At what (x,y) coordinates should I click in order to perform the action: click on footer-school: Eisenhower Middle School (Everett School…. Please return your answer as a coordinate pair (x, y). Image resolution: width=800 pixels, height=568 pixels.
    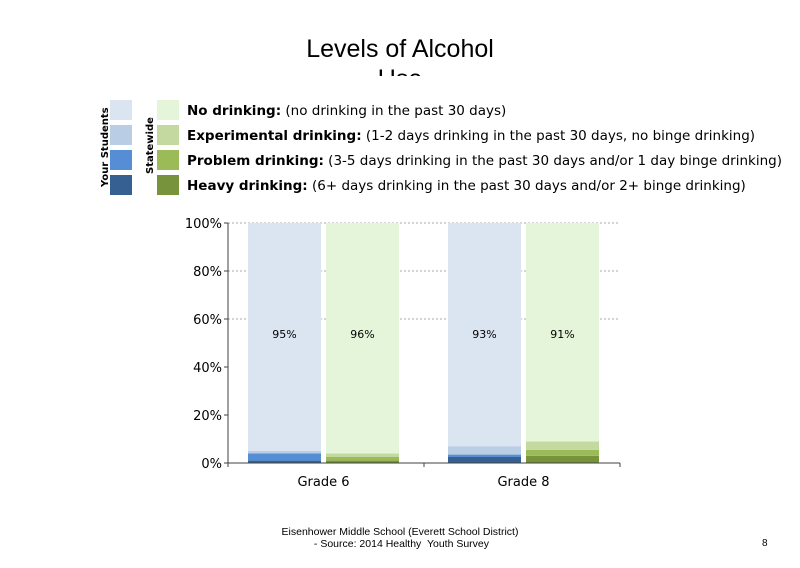
    Looking at the image, I should click on (400, 532).